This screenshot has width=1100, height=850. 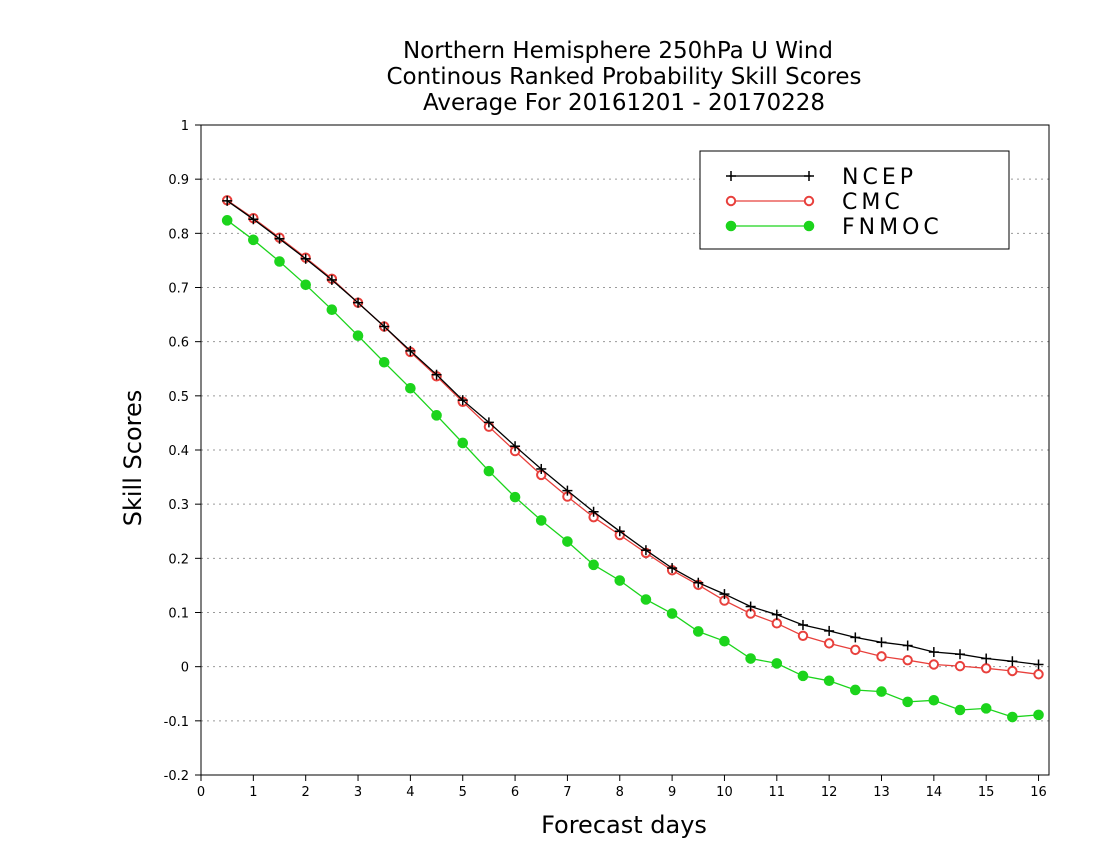 I want to click on legend-box, so click(x=854, y=200).